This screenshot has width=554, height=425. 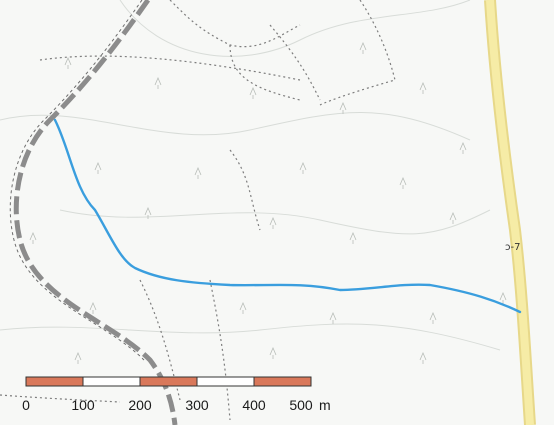 I want to click on scale-tick-100: 100, so click(x=83, y=405).